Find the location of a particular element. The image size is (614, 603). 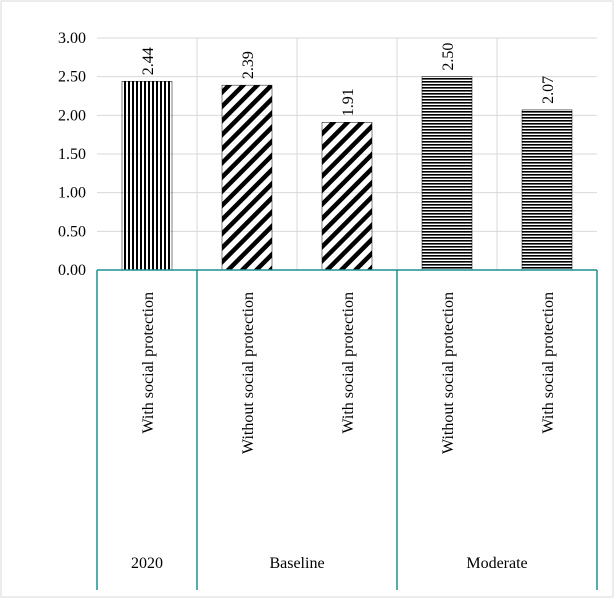

data-label: 2.44 is located at coordinates (148, 61).